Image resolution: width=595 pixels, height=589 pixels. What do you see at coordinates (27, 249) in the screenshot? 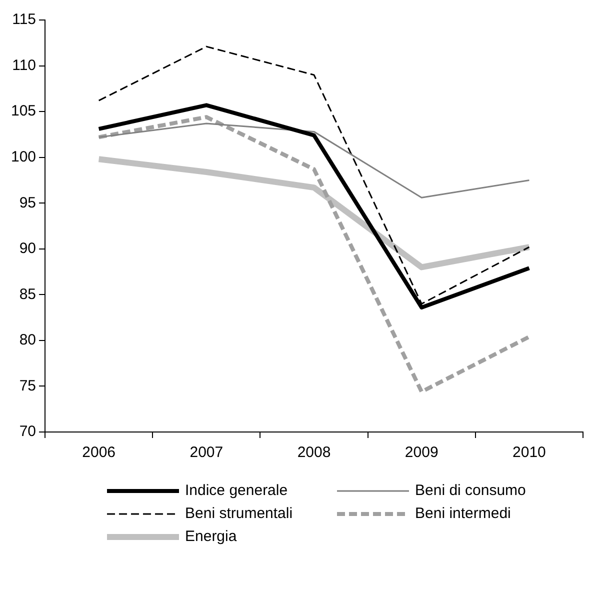
I see `y-tick-label: 90` at bounding box center [27, 249].